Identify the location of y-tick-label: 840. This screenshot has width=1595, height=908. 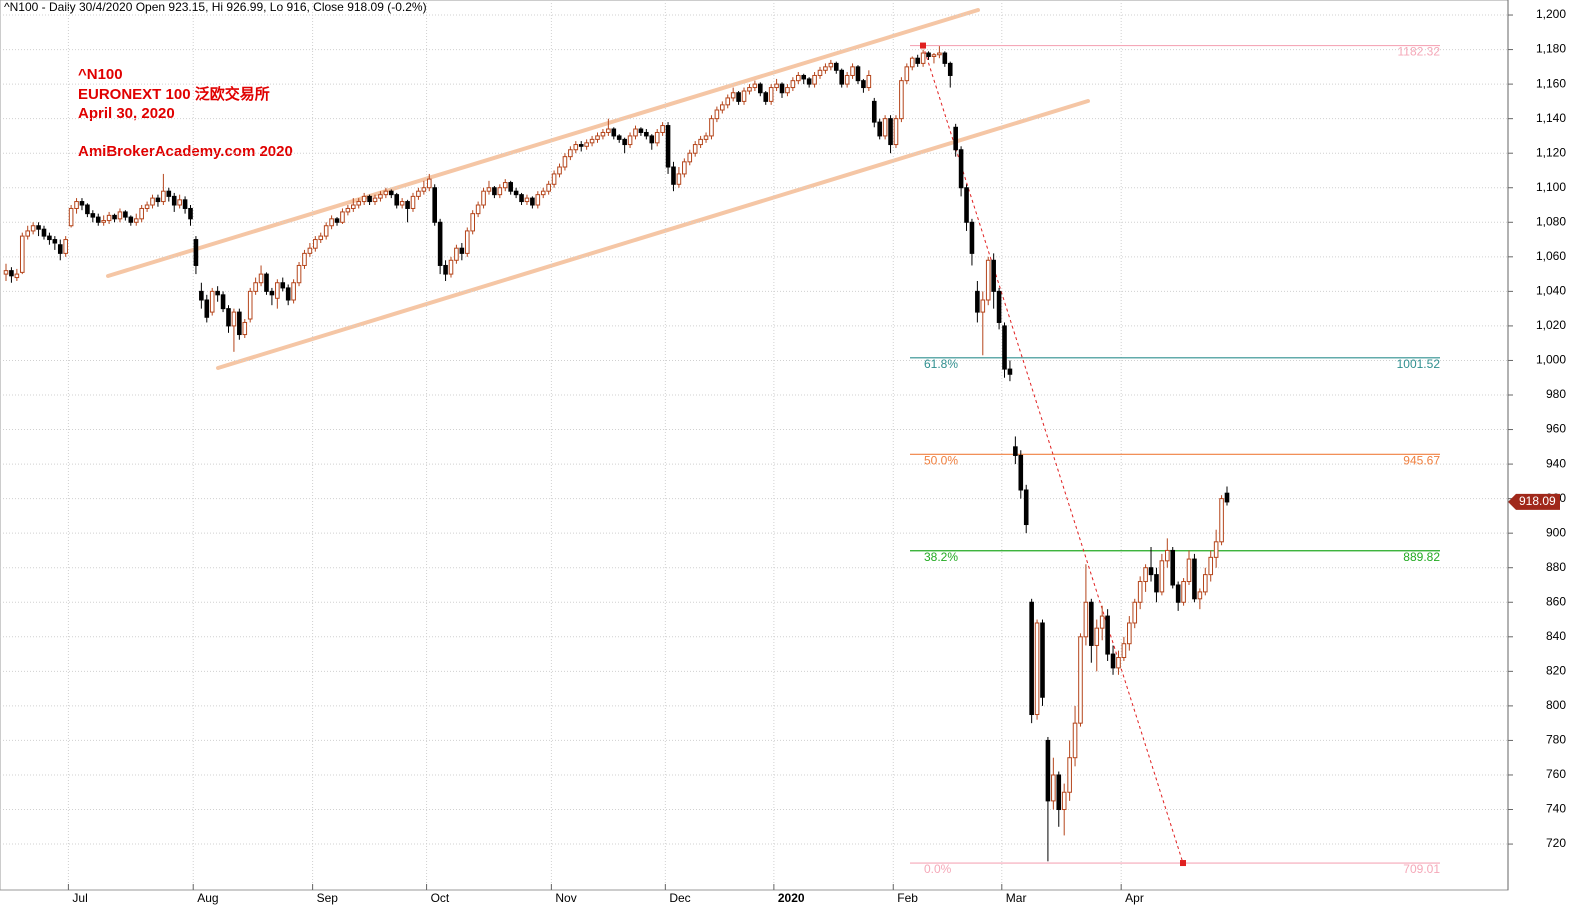
(1556, 636).